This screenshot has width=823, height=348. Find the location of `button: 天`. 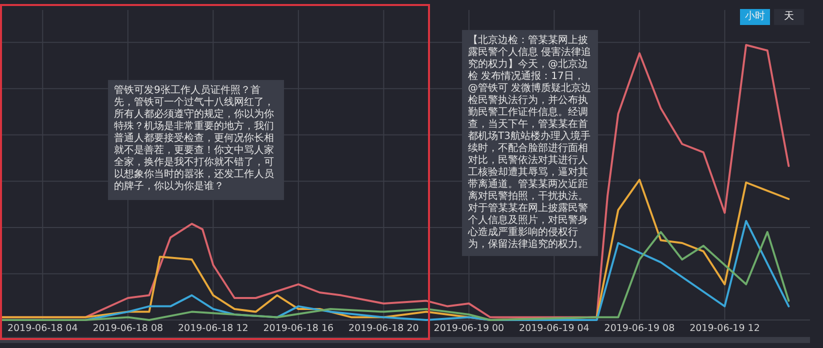

button: 天 is located at coordinates (789, 17).